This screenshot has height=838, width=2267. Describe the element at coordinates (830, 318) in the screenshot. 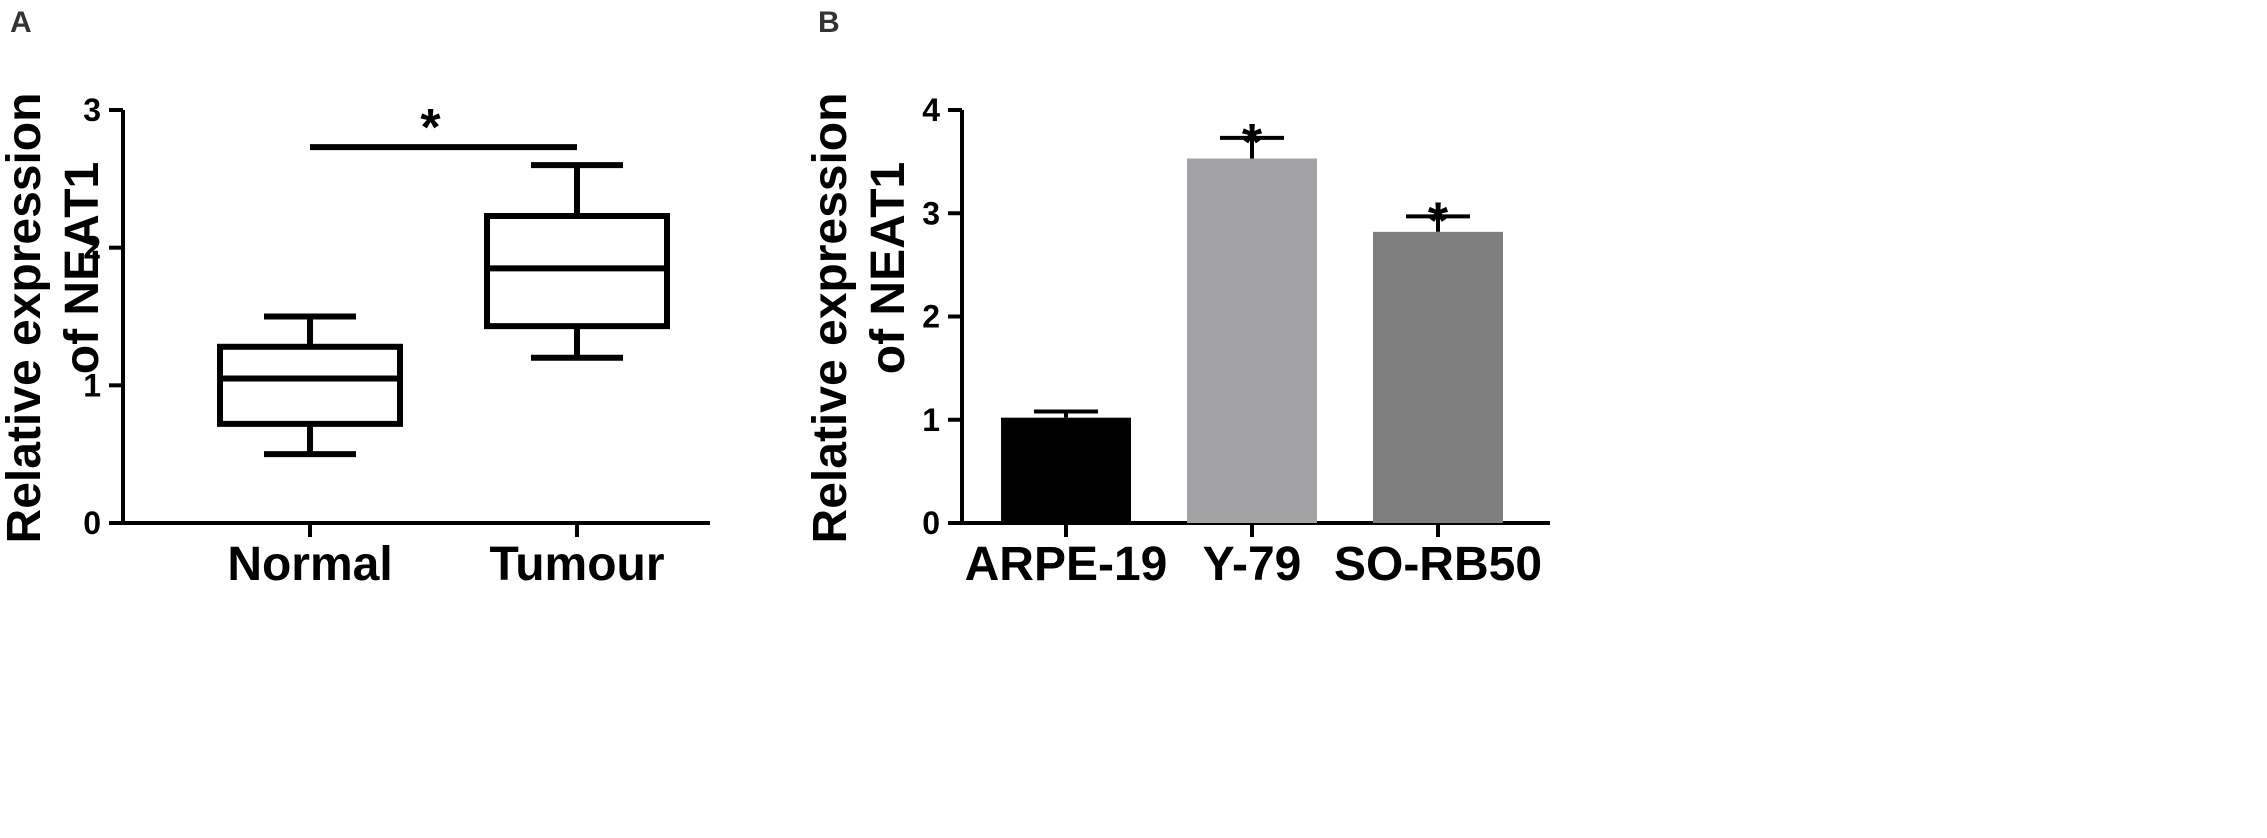

I see `panel-b-ylabel-line1: Relative expression` at that location.